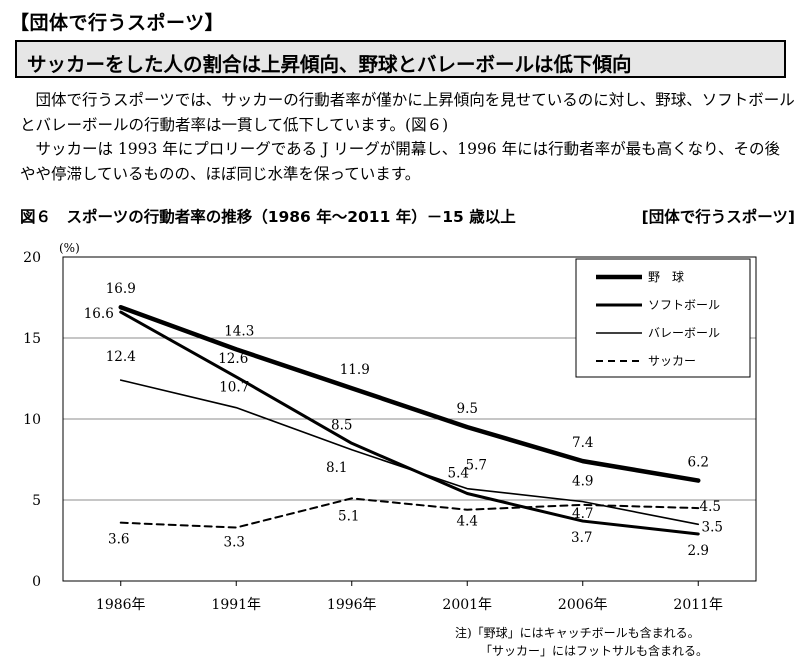 The image size is (809, 672). What do you see at coordinates (32, 258) in the screenshot?
I see `y-tick-label: 20` at bounding box center [32, 258].